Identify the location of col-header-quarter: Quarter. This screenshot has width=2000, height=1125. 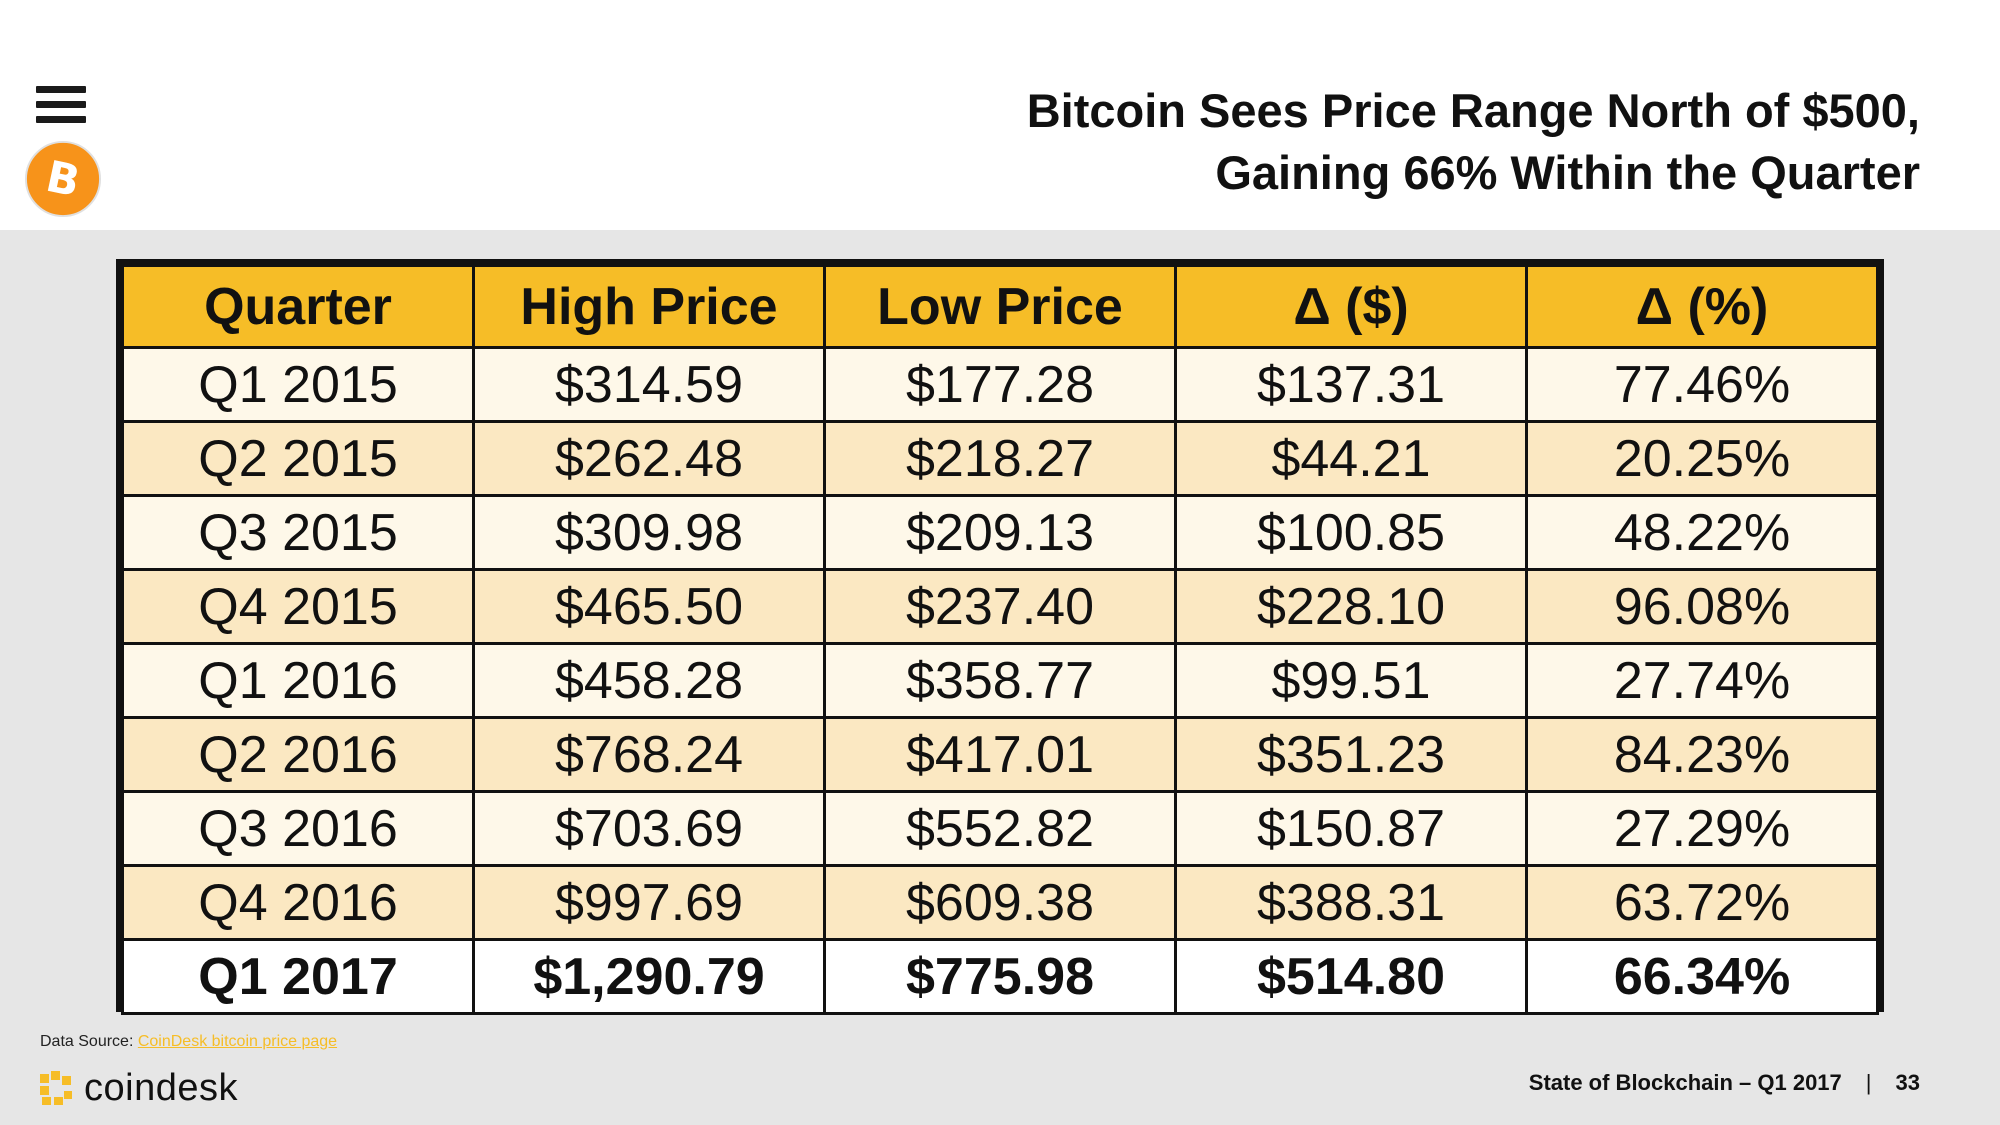
(298, 306).